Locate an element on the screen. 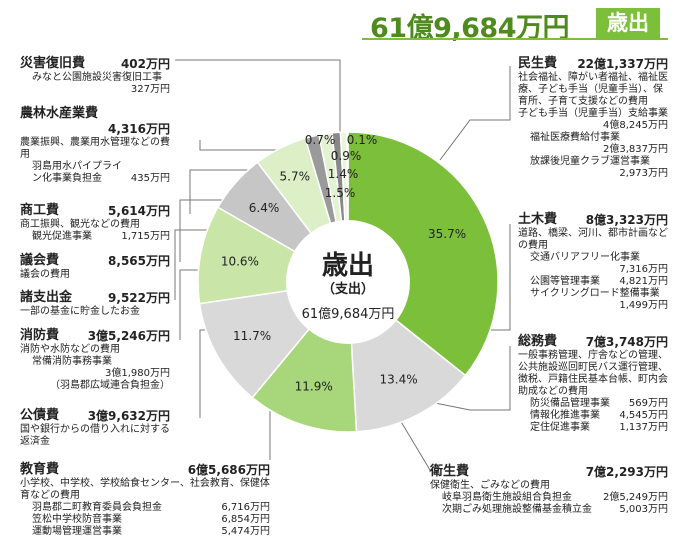 This screenshot has height=550, width=676. item-name: 教育費 is located at coordinates (40, 469).